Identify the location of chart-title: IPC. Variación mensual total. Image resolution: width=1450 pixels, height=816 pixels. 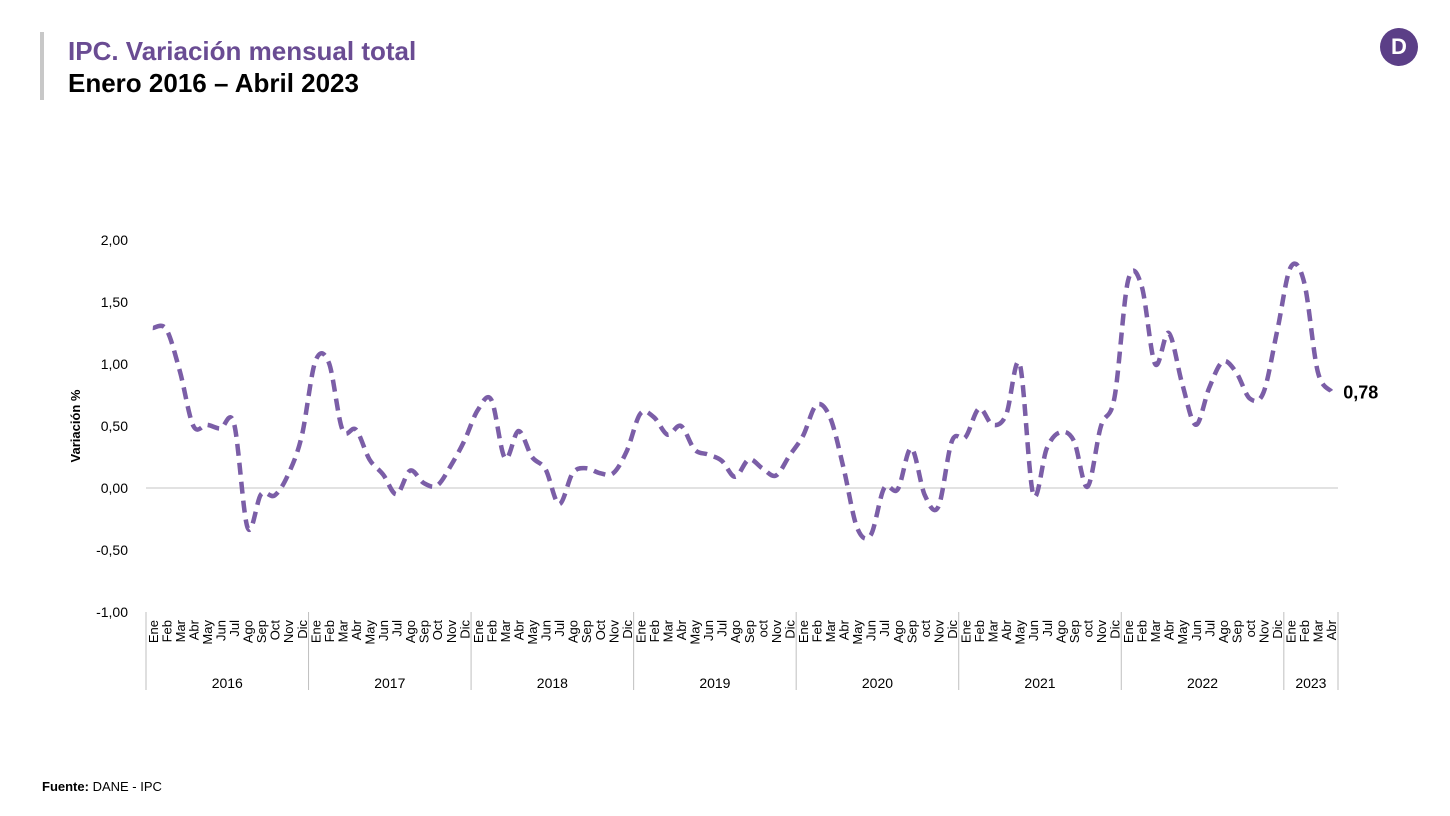
(242, 51).